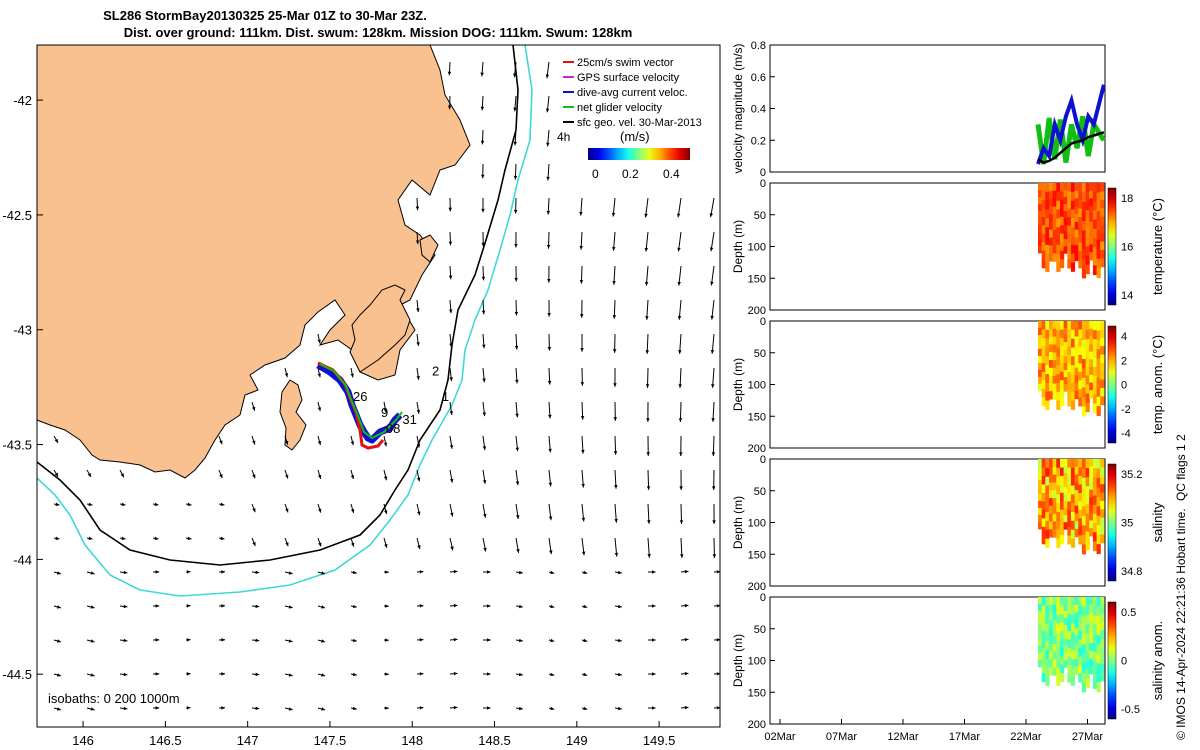 This screenshot has width=1200, height=750. What do you see at coordinates (1157, 246) in the screenshot?
I see `colorbar-label: temperature (°C)` at bounding box center [1157, 246].